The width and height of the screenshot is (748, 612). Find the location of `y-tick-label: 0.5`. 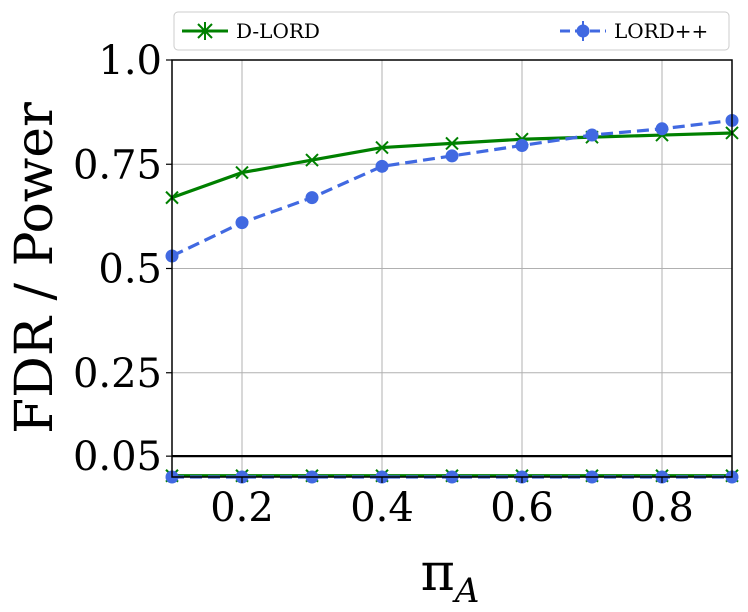

y-tick-label: 0.5 is located at coordinates (130, 270).